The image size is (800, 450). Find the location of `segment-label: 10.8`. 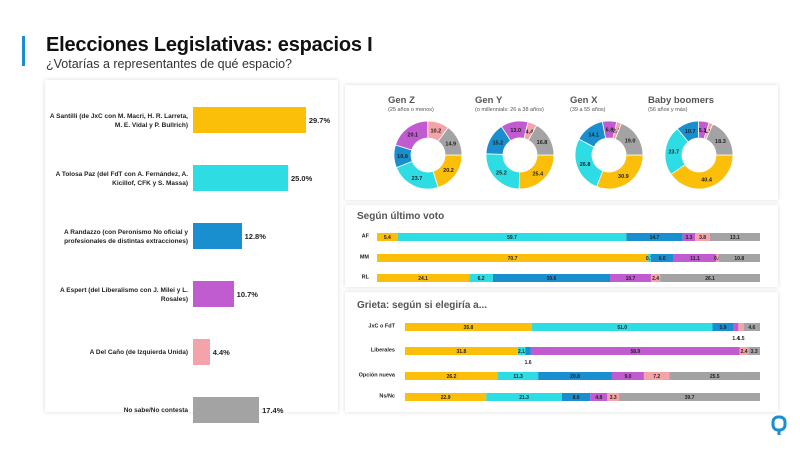

segment-label: 10.8 is located at coordinates (739, 259).